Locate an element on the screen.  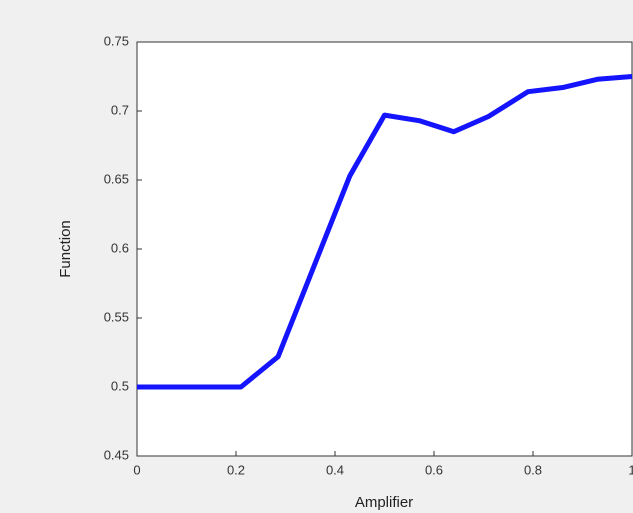
y-axis-label: Function is located at coordinates (65, 249).